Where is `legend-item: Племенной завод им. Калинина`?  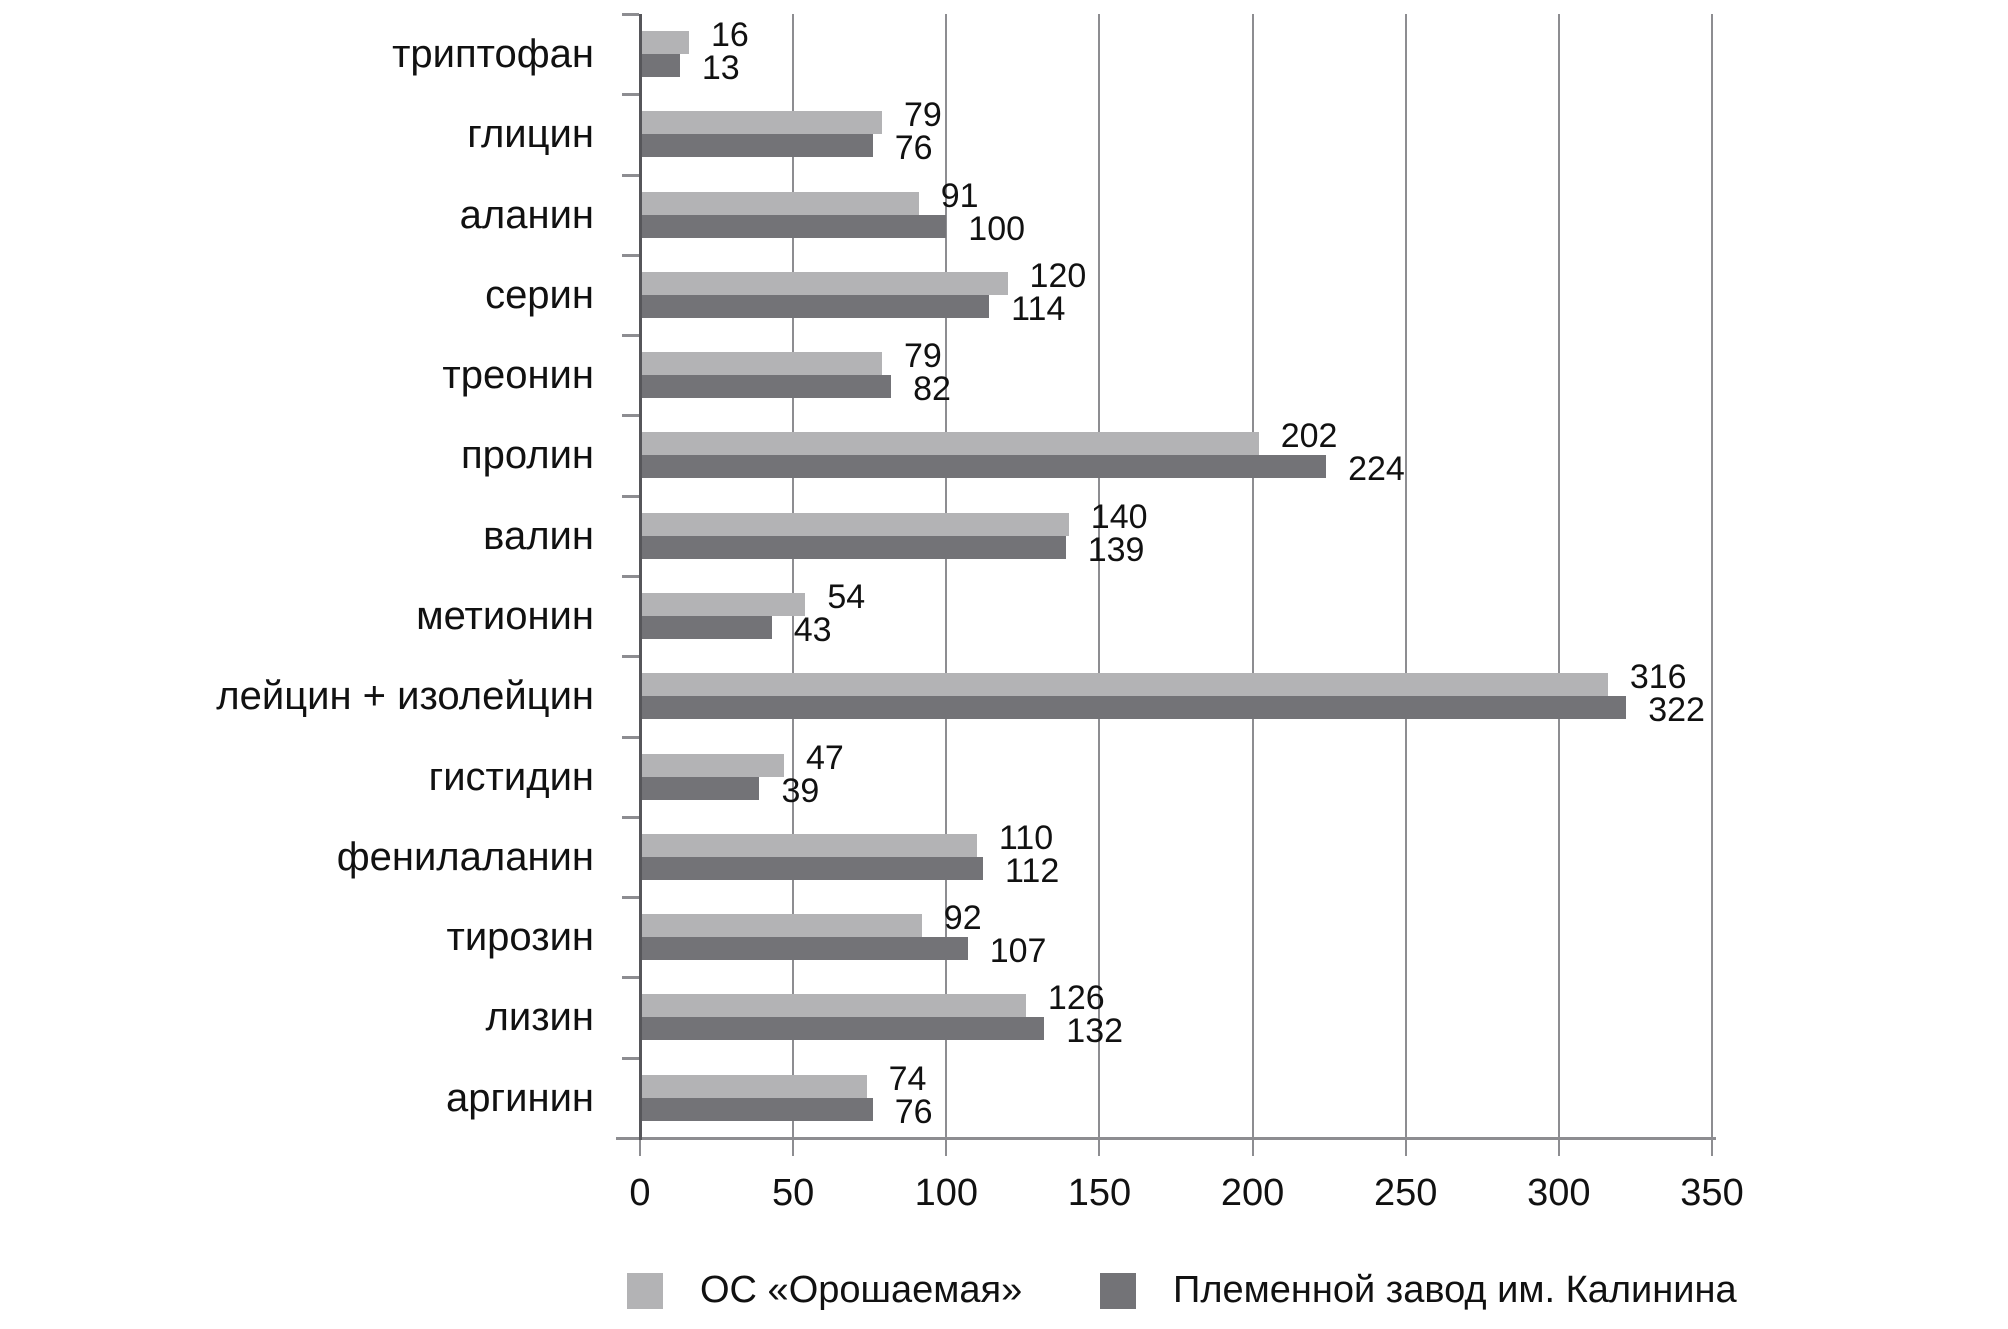
legend-item: Племенной завод им. Калинина is located at coordinates (1418, 1290).